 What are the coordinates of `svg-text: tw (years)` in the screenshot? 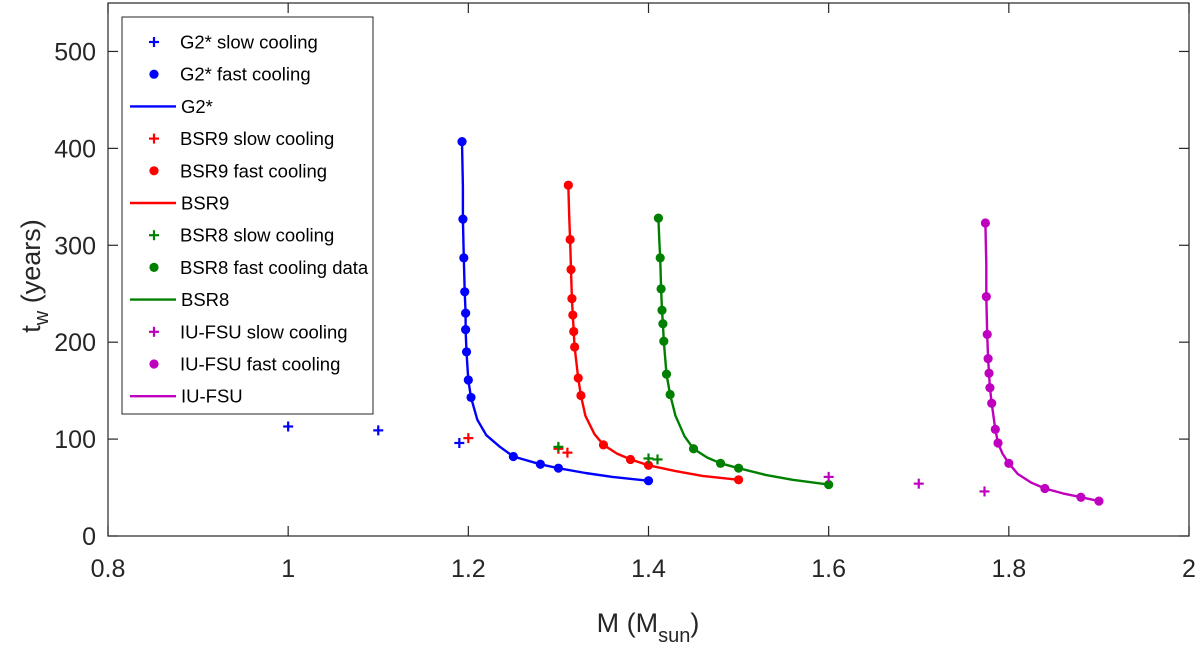 It's located at (34, 275).